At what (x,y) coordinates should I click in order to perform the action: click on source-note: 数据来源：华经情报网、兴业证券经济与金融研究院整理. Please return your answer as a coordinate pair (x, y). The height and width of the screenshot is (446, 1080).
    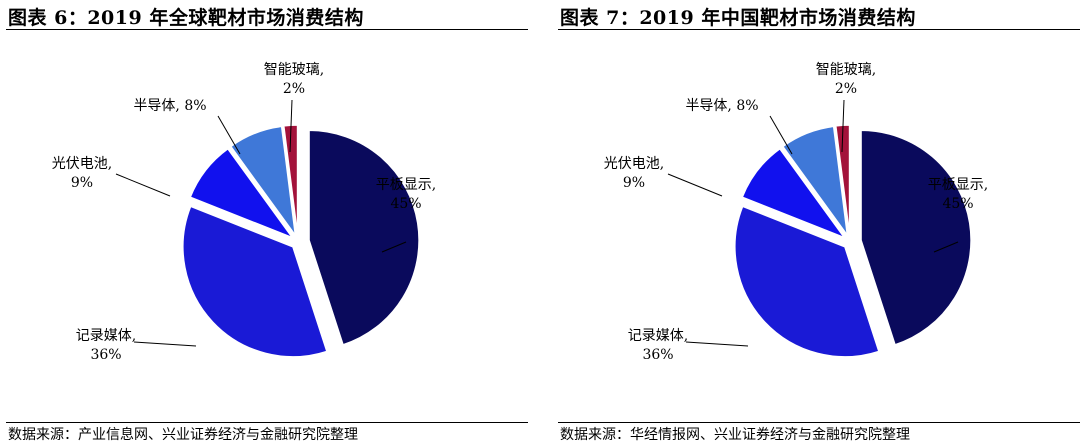
    Looking at the image, I should click on (735, 435).